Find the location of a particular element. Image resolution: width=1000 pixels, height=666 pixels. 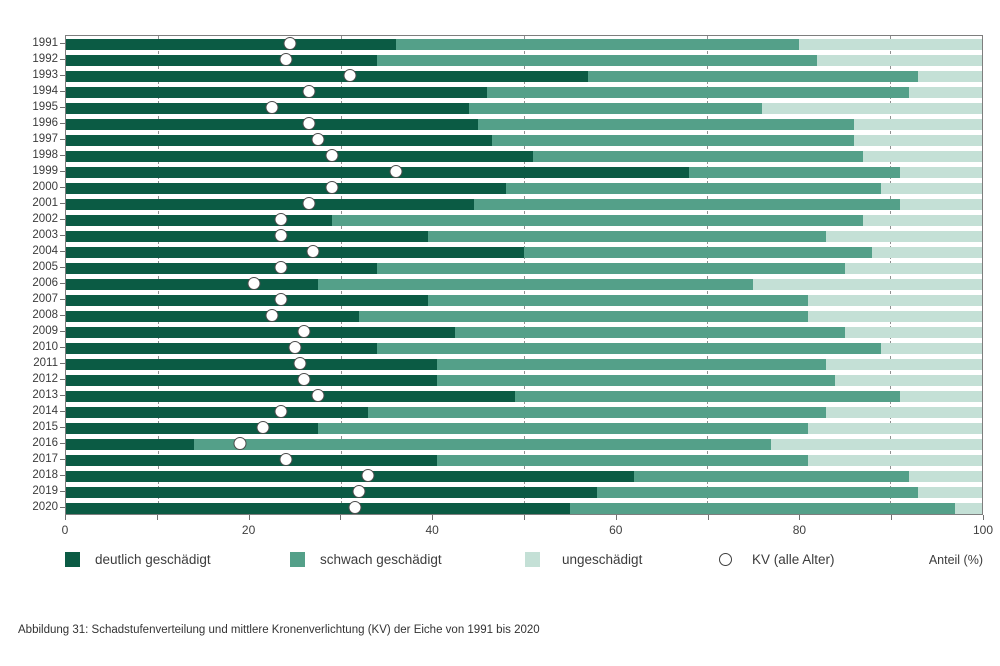

bar-row-2005 is located at coordinates (524, 268).